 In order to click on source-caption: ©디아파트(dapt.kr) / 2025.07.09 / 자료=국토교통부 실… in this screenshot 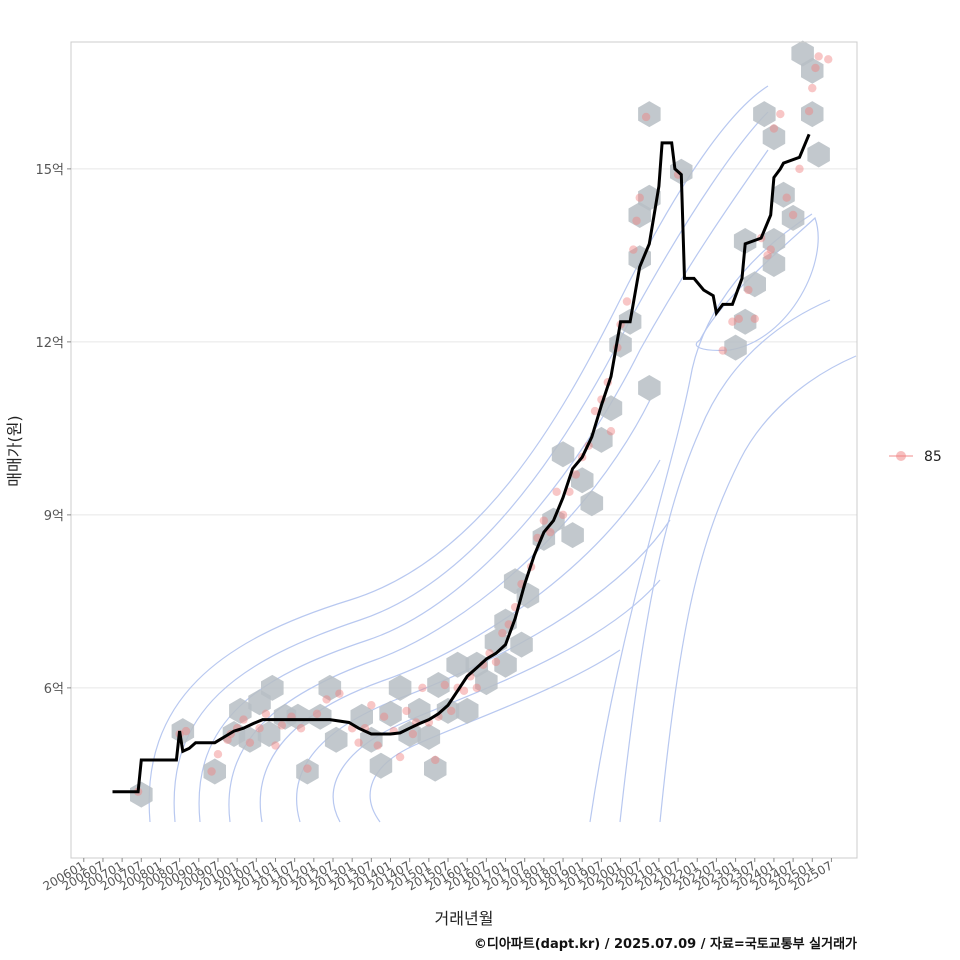, I will do `click(665, 944)`.